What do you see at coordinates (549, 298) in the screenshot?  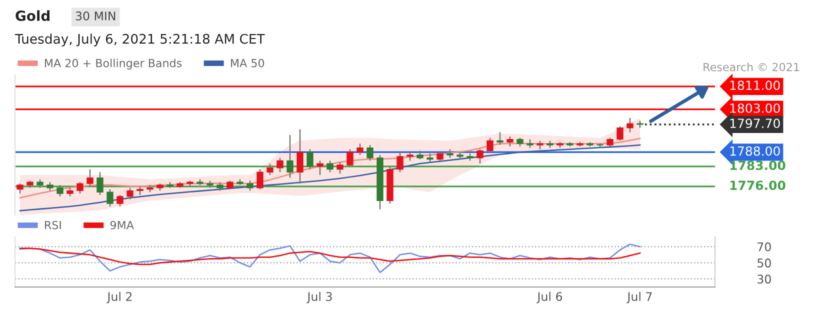 I see `x-tick-label: Jul 6` at bounding box center [549, 298].